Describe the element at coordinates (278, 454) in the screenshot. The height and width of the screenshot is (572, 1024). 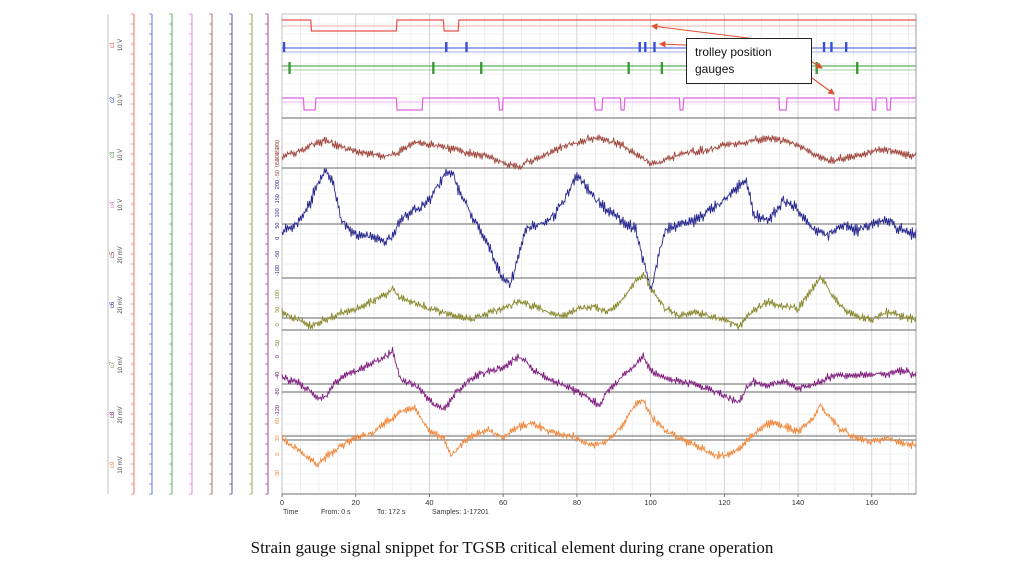
I see `y-tick-label-c9: 0` at that location.